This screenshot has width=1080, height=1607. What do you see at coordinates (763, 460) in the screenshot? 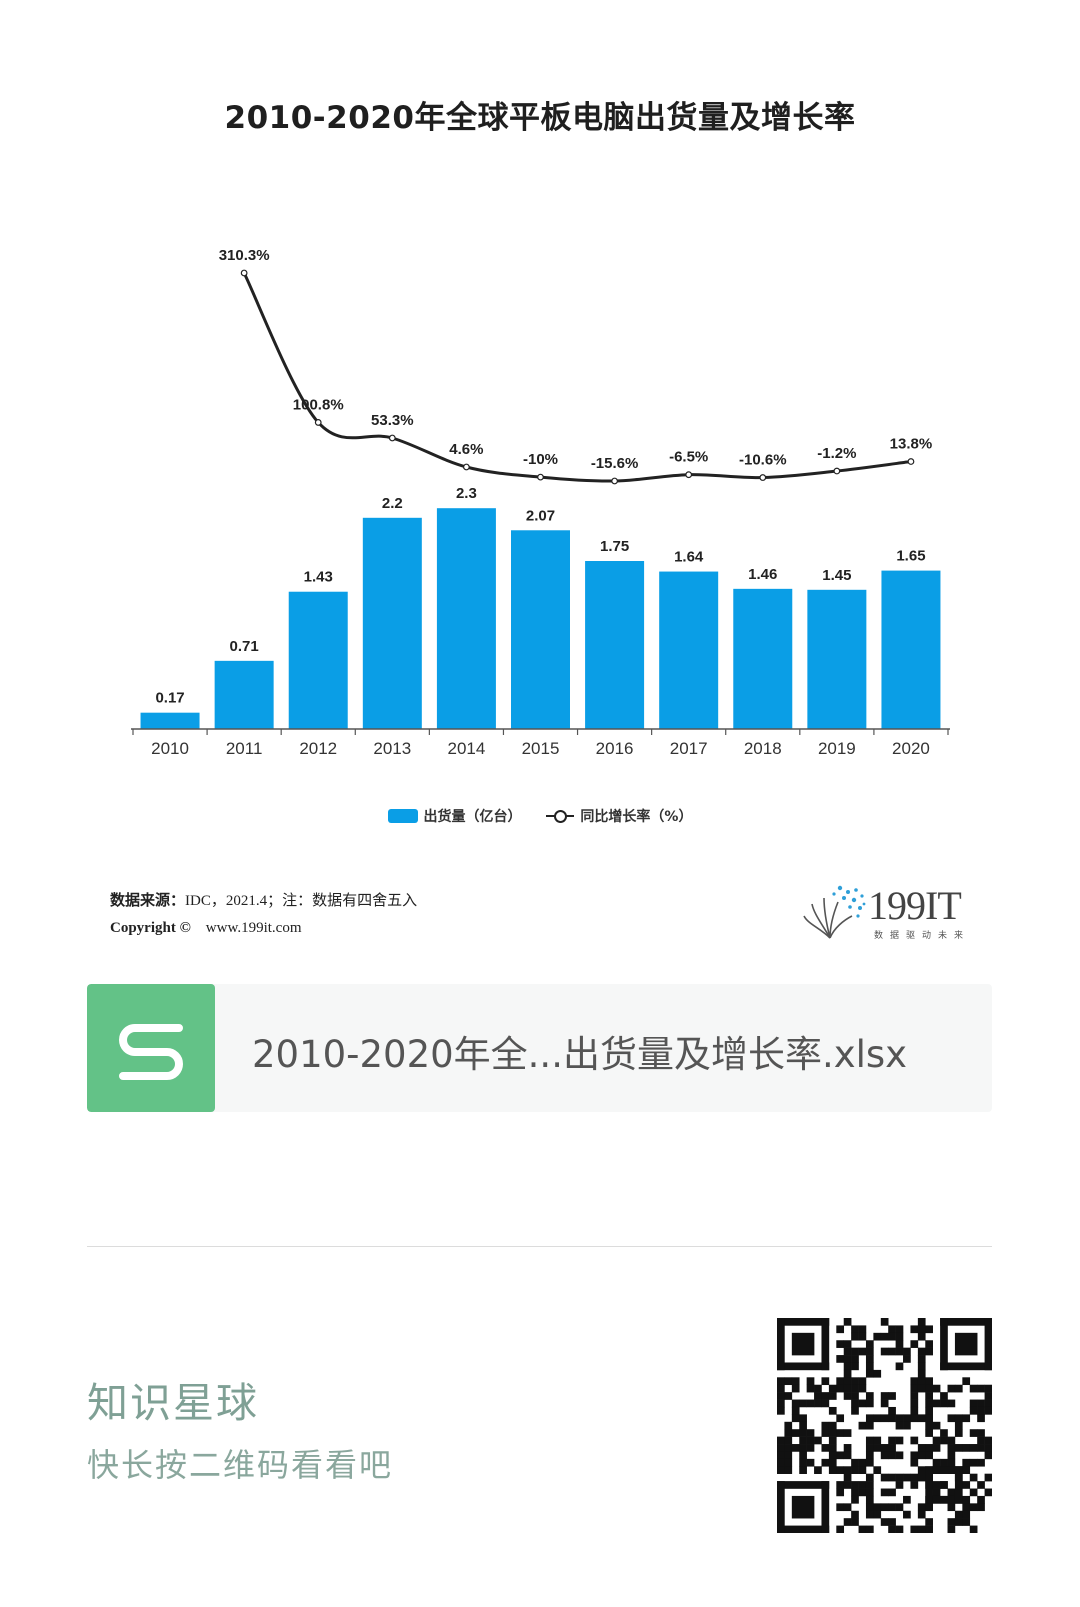
I see `growth-label-2018: -10.6%` at bounding box center [763, 460].